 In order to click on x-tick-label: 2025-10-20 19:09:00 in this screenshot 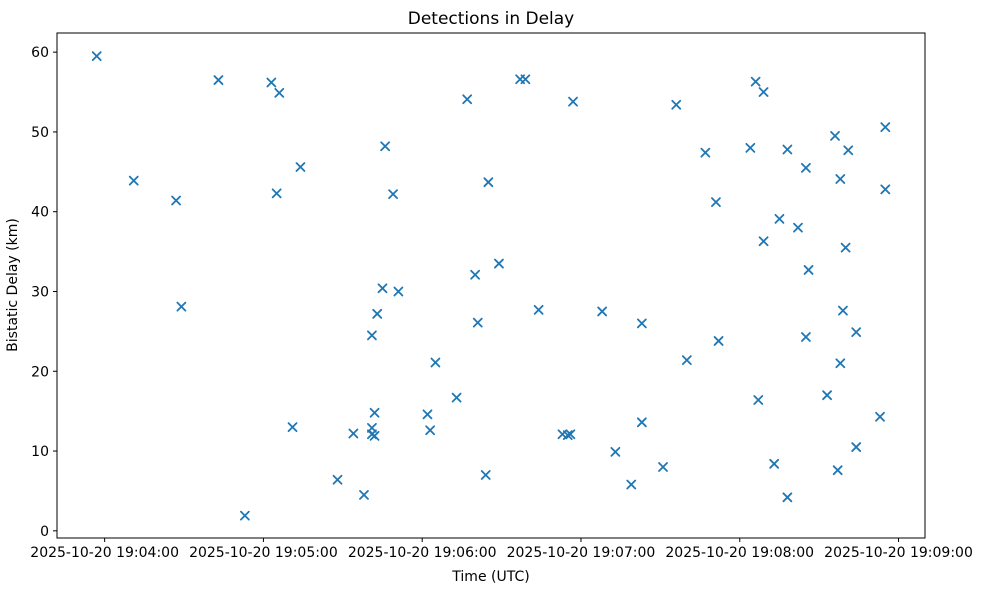, I will do `click(898, 553)`.